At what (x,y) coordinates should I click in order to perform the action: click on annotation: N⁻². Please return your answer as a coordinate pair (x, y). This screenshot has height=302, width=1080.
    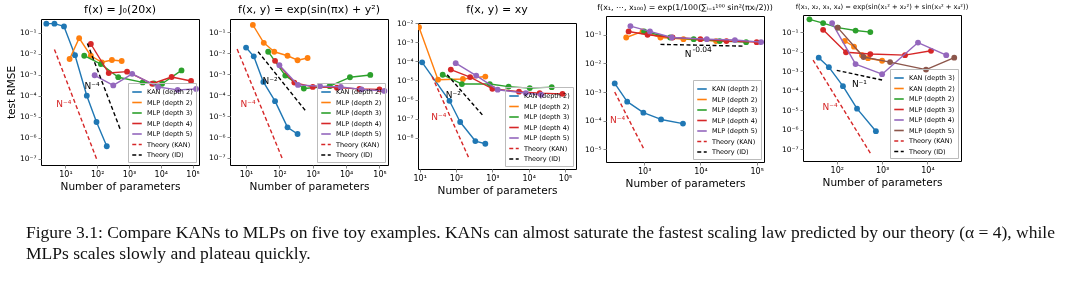
    Looking at the image, I should click on (453, 94).